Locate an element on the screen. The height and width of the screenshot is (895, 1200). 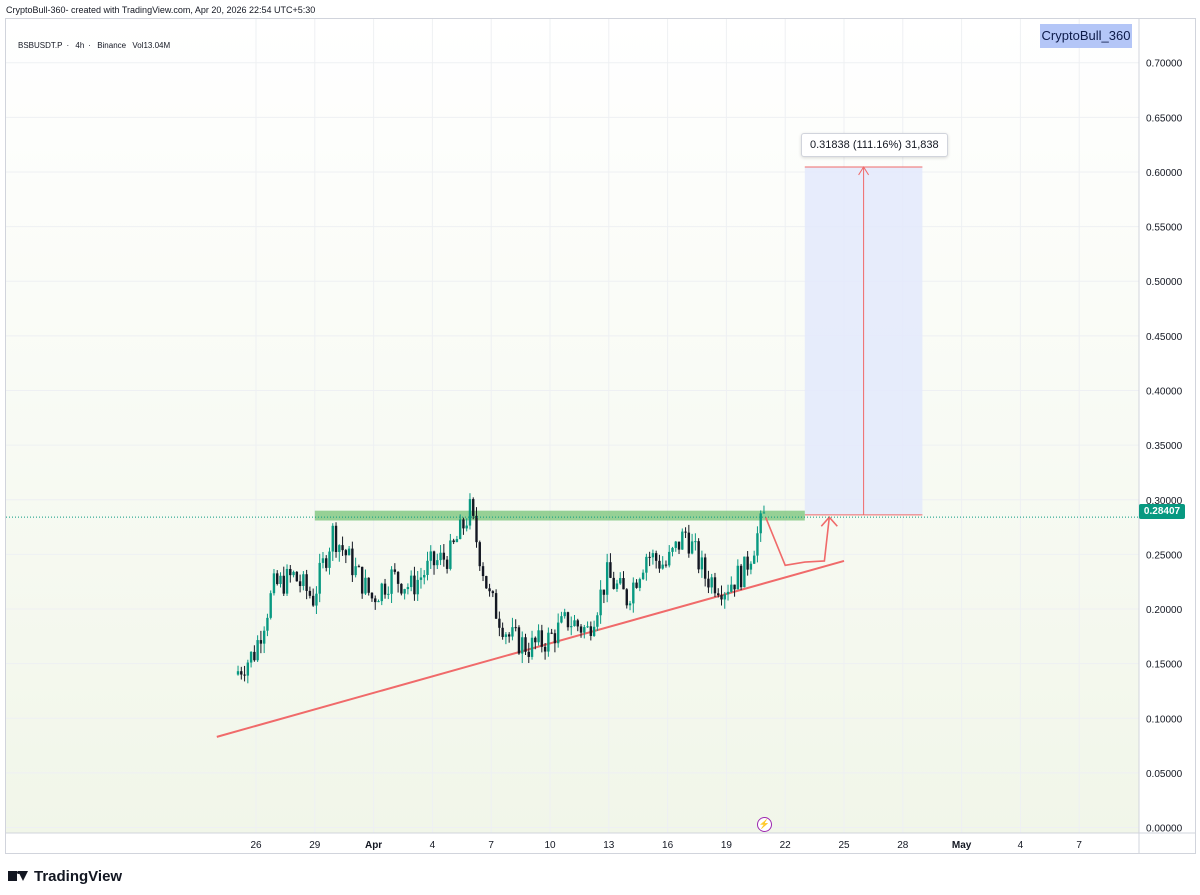
projection-path is located at coordinates (801, 541).